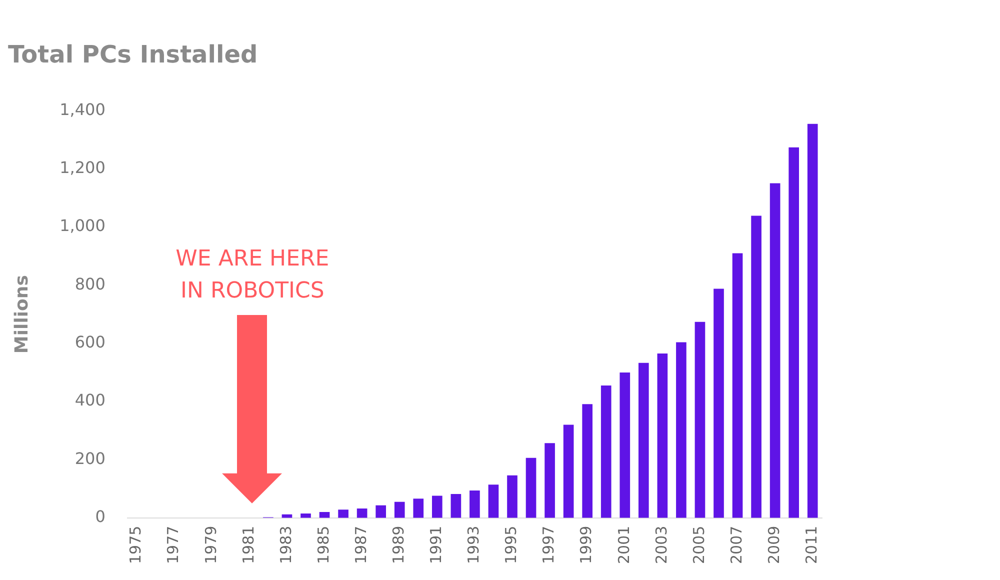 Image resolution: width=1000 pixels, height=580 pixels. I want to click on x-tick-label: 1977, so click(173, 545).